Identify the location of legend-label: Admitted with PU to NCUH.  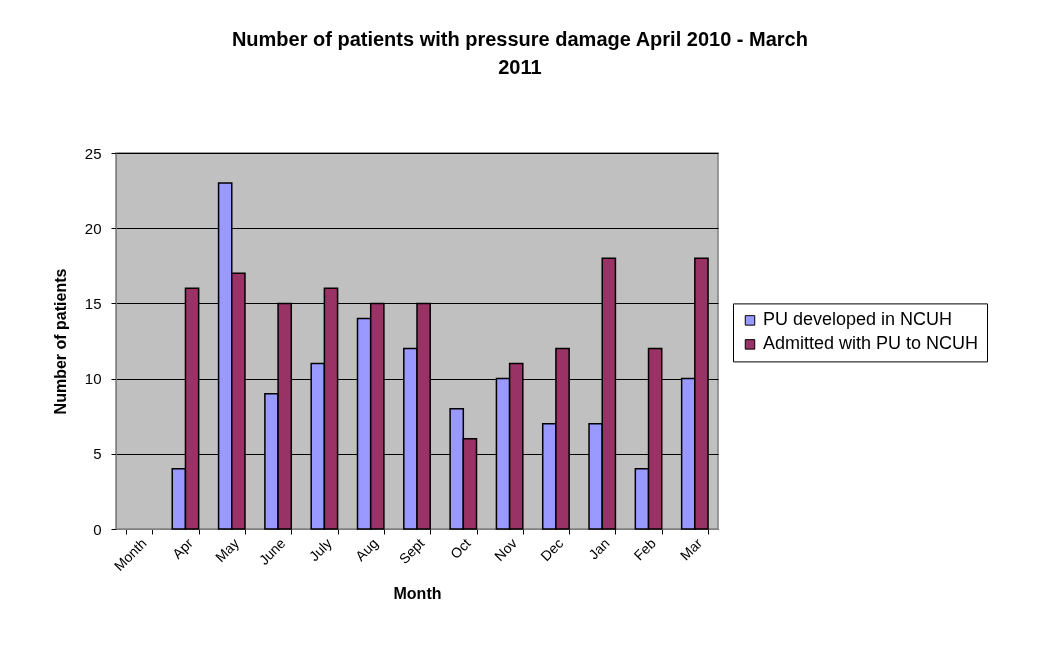
(871, 343).